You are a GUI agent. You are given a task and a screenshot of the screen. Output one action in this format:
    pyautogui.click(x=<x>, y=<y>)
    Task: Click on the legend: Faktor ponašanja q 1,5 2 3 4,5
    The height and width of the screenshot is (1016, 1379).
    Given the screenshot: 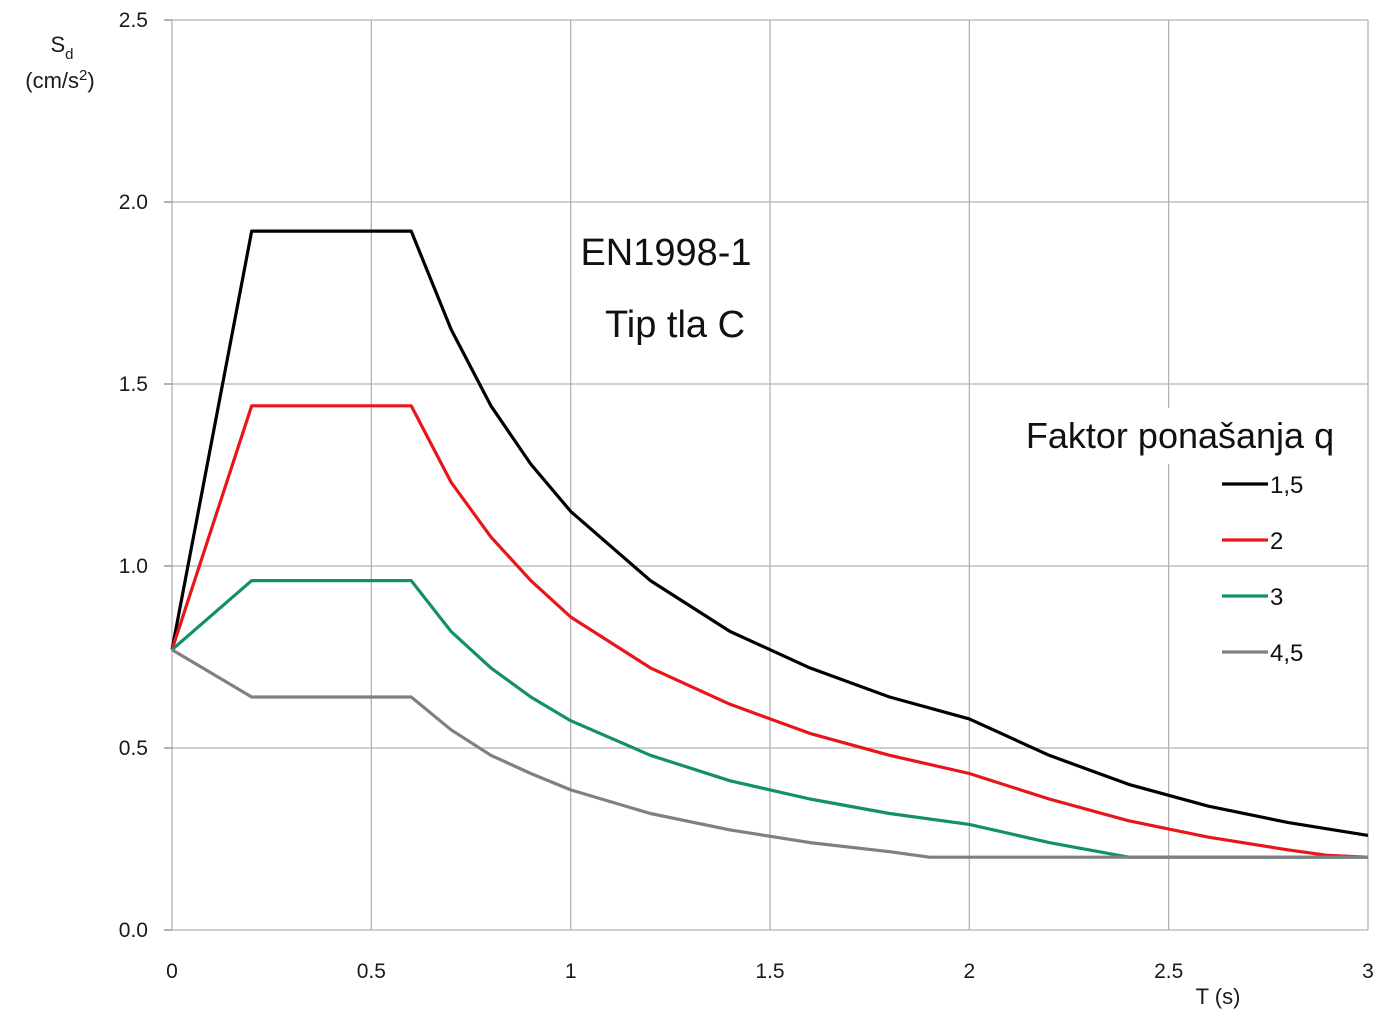 What is the action you would take?
    pyautogui.click(x=1181, y=537)
    